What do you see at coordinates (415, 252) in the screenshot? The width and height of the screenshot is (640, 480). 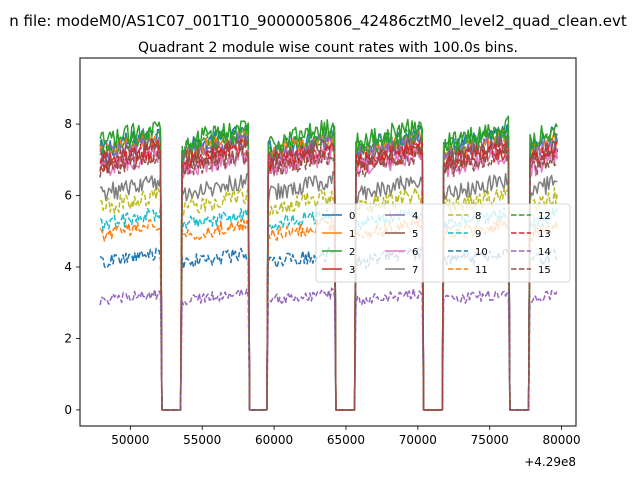 I see `legend-label: 6` at bounding box center [415, 252].